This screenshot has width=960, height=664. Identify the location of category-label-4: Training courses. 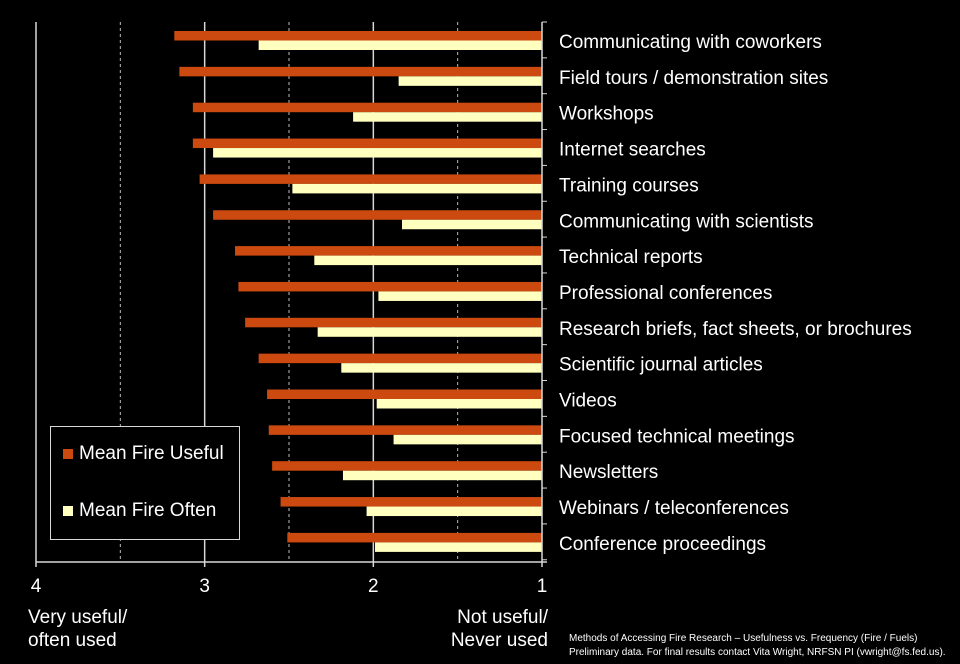
(629, 185).